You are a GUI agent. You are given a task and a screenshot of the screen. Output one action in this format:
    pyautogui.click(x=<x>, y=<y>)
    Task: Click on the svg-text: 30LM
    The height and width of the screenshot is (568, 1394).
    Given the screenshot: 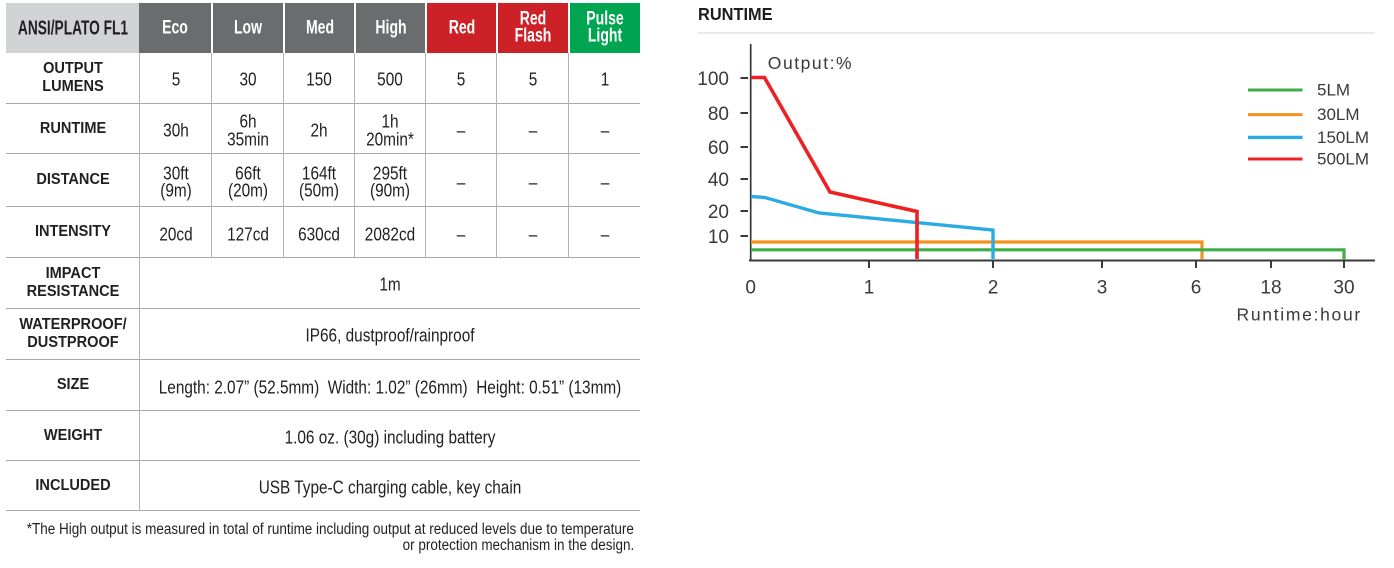 What is the action you would take?
    pyautogui.click(x=1338, y=114)
    